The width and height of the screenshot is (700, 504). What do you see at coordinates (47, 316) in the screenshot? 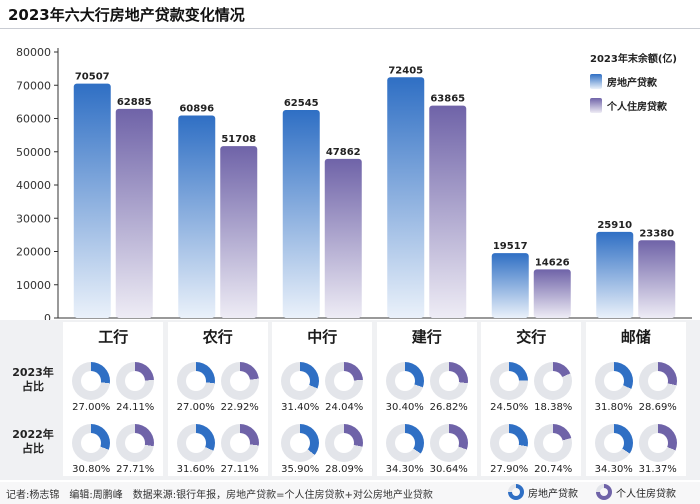
I see `y-tick-label: 0` at bounding box center [47, 316].